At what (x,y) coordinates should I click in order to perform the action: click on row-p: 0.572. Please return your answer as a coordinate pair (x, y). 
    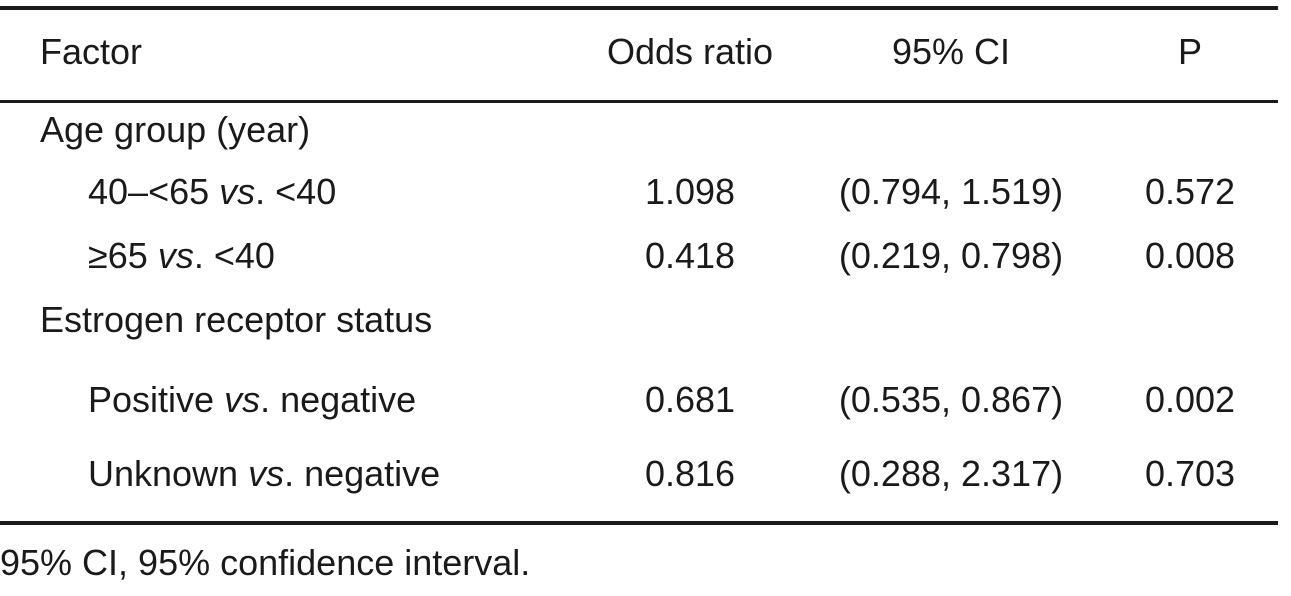
    Looking at the image, I should click on (1190, 191).